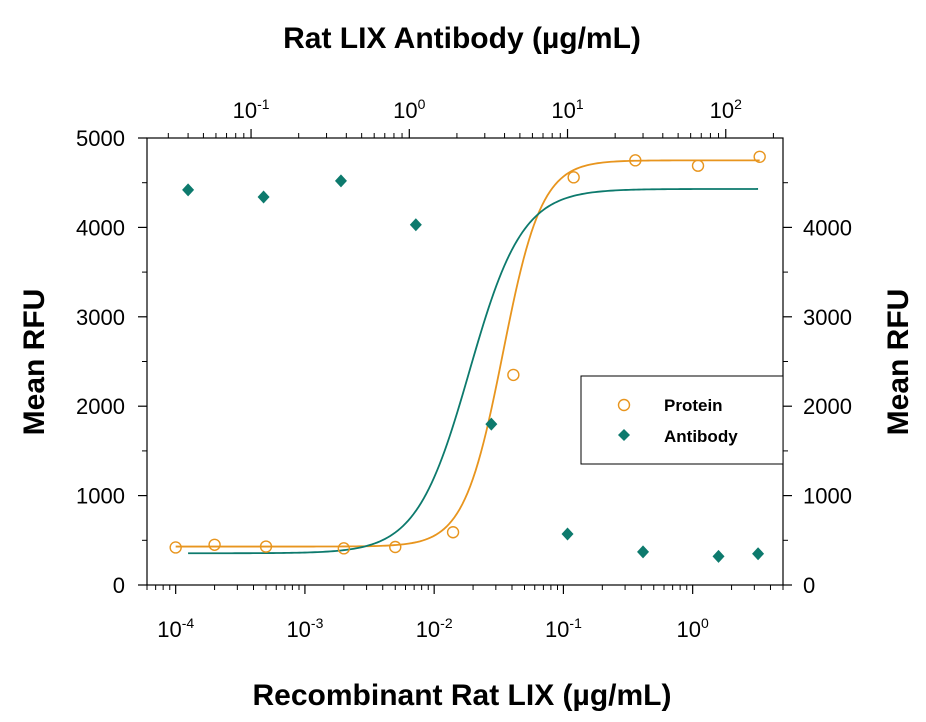 This screenshot has width=926, height=722. Describe the element at coordinates (34, 362) in the screenshot. I see `left-axis-title: Mean RFU` at that location.